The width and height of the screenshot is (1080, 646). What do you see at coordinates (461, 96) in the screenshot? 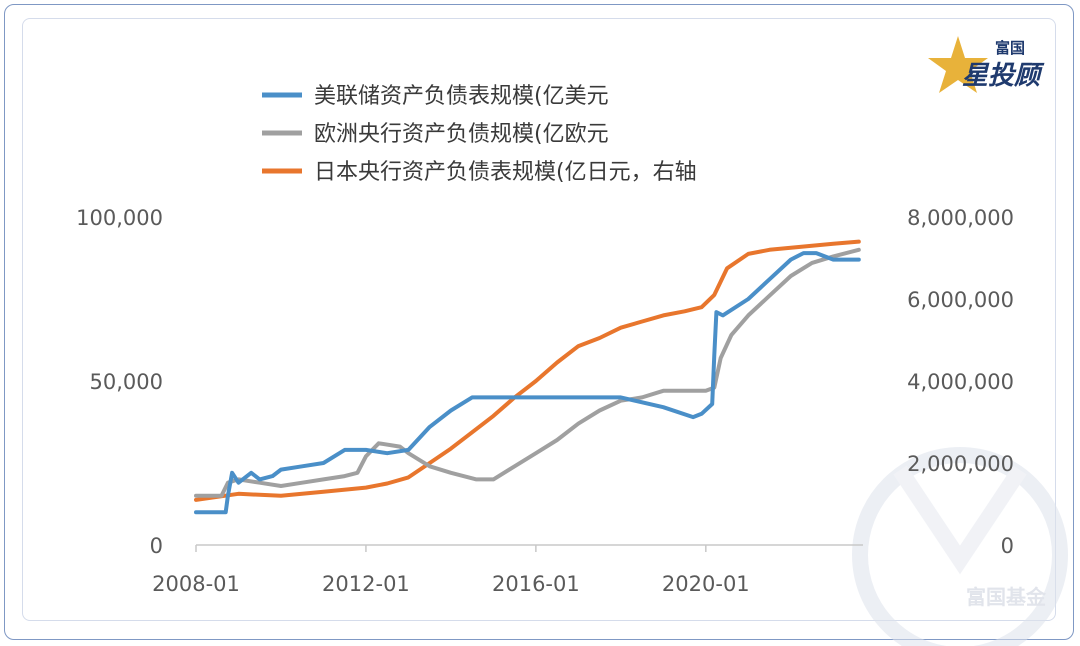
I see `legend-label-fed: 美联储资产负债表规模(亿美元` at bounding box center [461, 96].